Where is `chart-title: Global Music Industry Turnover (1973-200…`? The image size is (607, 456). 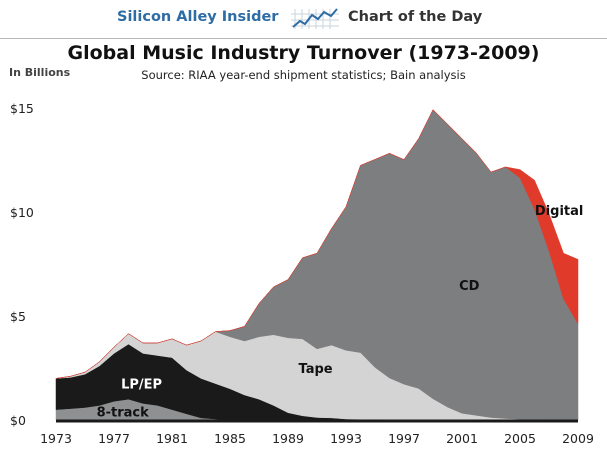 chart-title: Global Music Industry Turnover (1973-200… is located at coordinates (303, 53).